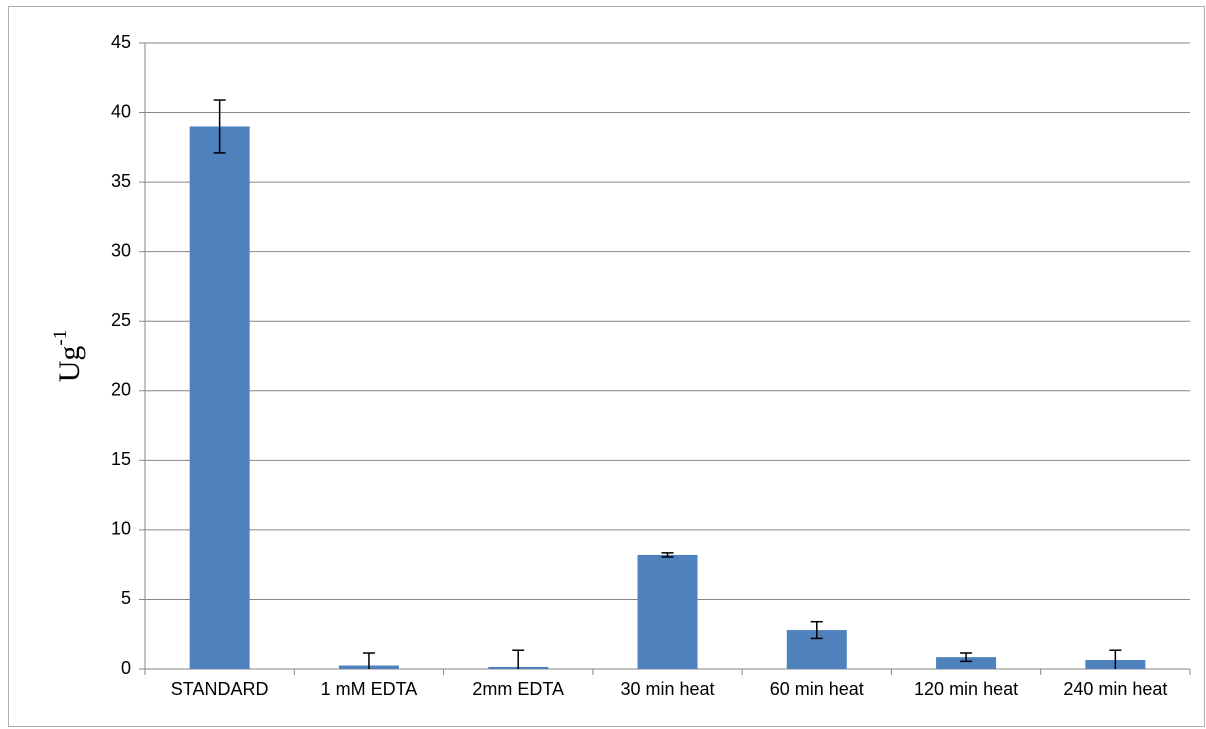 This screenshot has width=1206, height=729. What do you see at coordinates (667, 689) in the screenshot?
I see `x-tick-label: 30 min heat` at bounding box center [667, 689].